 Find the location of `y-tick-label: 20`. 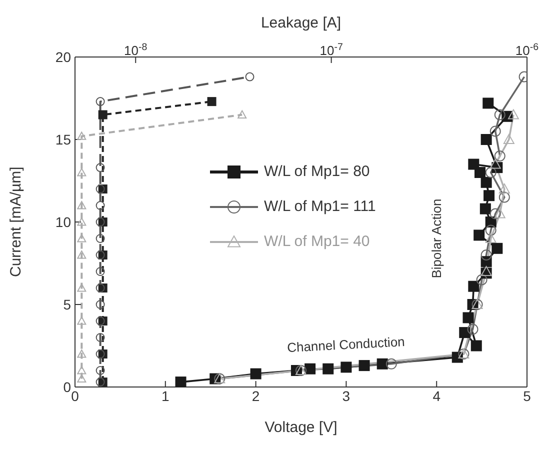

y-tick-label: 20 is located at coordinates (63, 56).